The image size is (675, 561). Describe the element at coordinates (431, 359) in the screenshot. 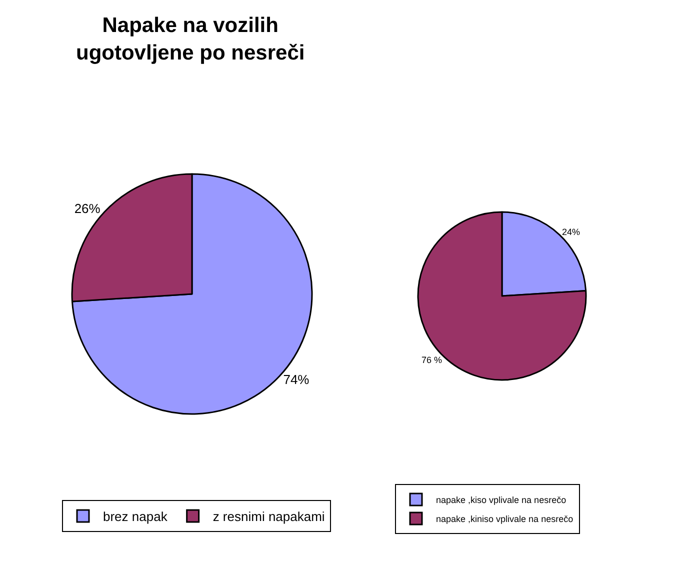

I see `data-label: 76 %` at that location.